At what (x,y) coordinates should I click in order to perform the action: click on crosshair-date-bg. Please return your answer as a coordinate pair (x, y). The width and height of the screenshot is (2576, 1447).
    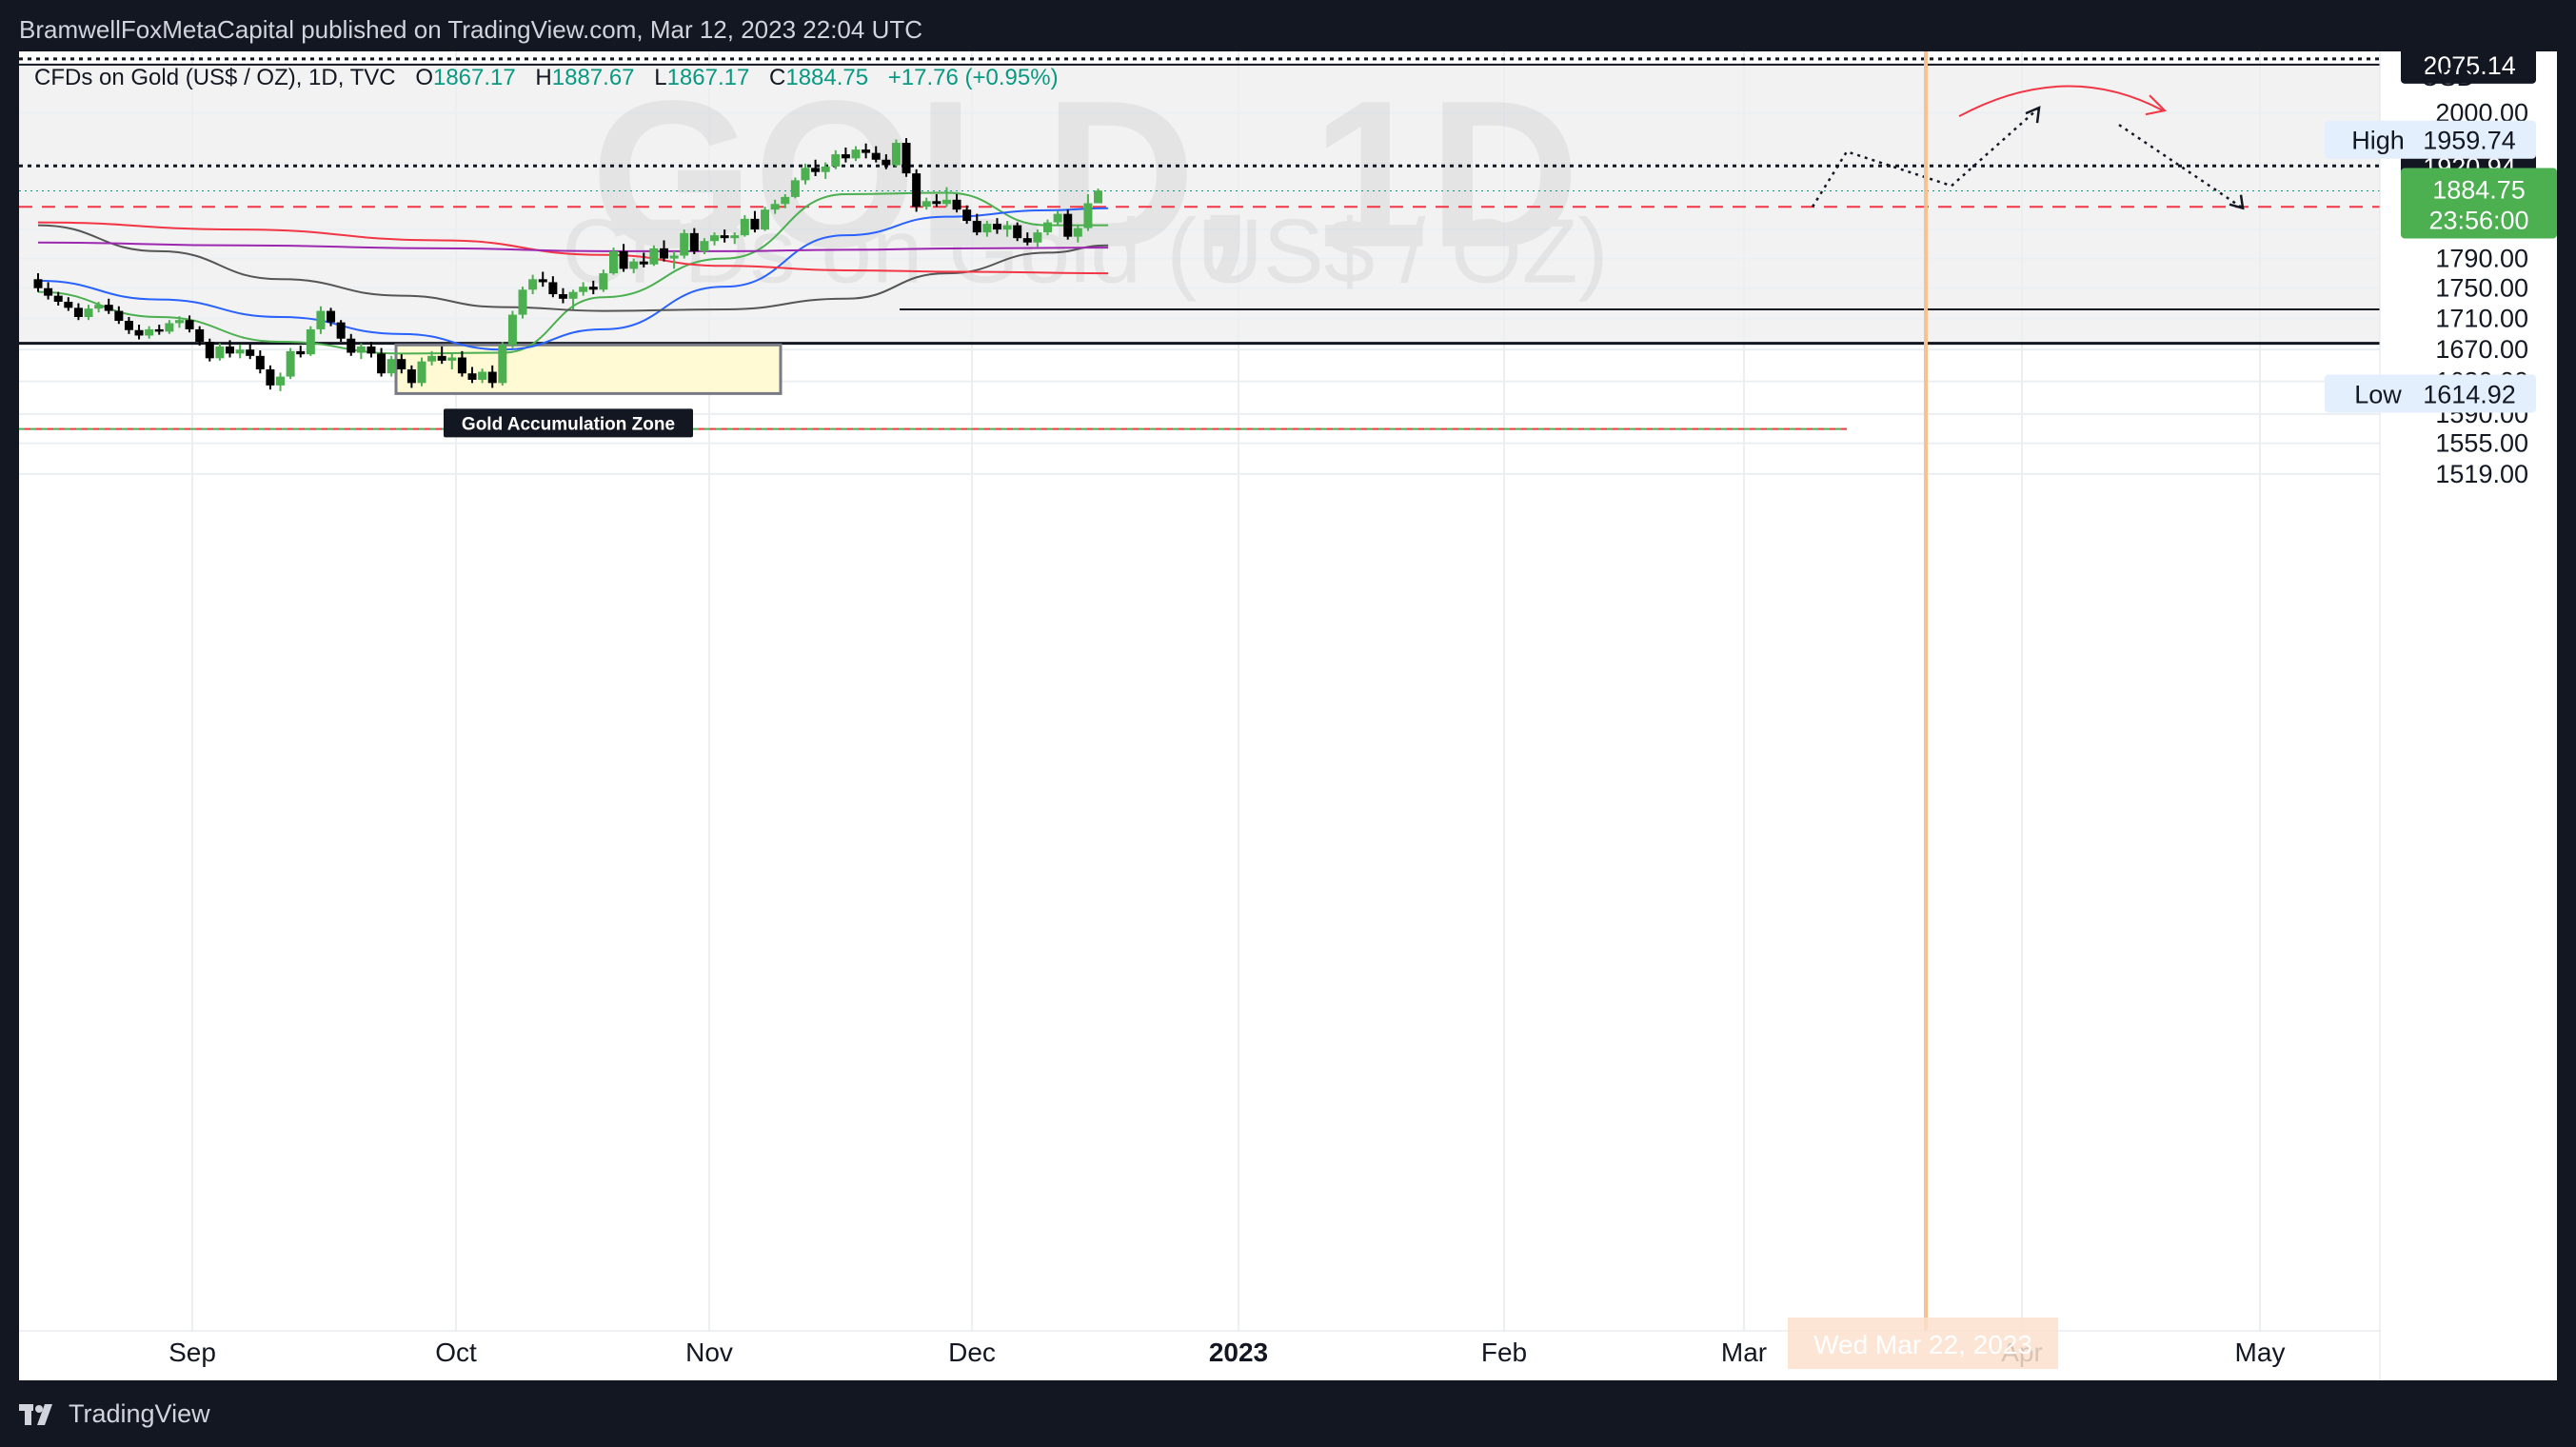
    Looking at the image, I should click on (1923, 1344).